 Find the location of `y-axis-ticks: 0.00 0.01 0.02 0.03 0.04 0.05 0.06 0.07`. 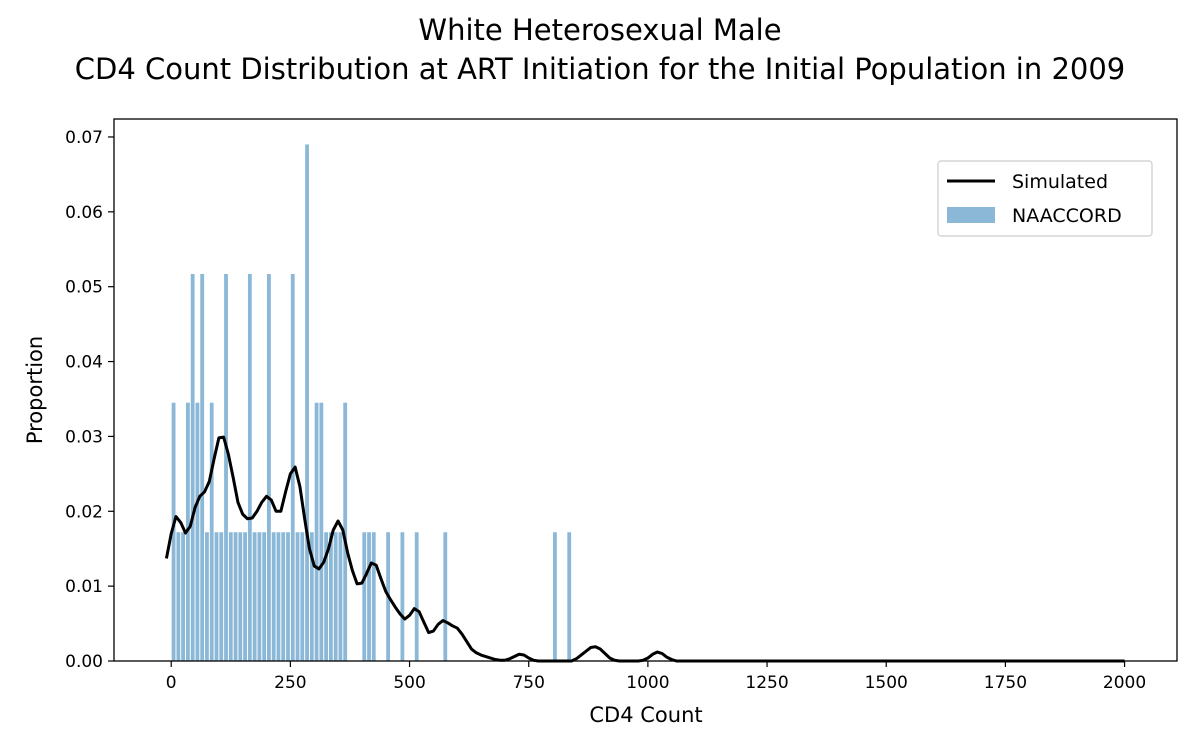

y-axis-ticks: 0.00 0.01 0.02 0.03 0.04 0.05 0.06 0.07 is located at coordinates (89, 400).